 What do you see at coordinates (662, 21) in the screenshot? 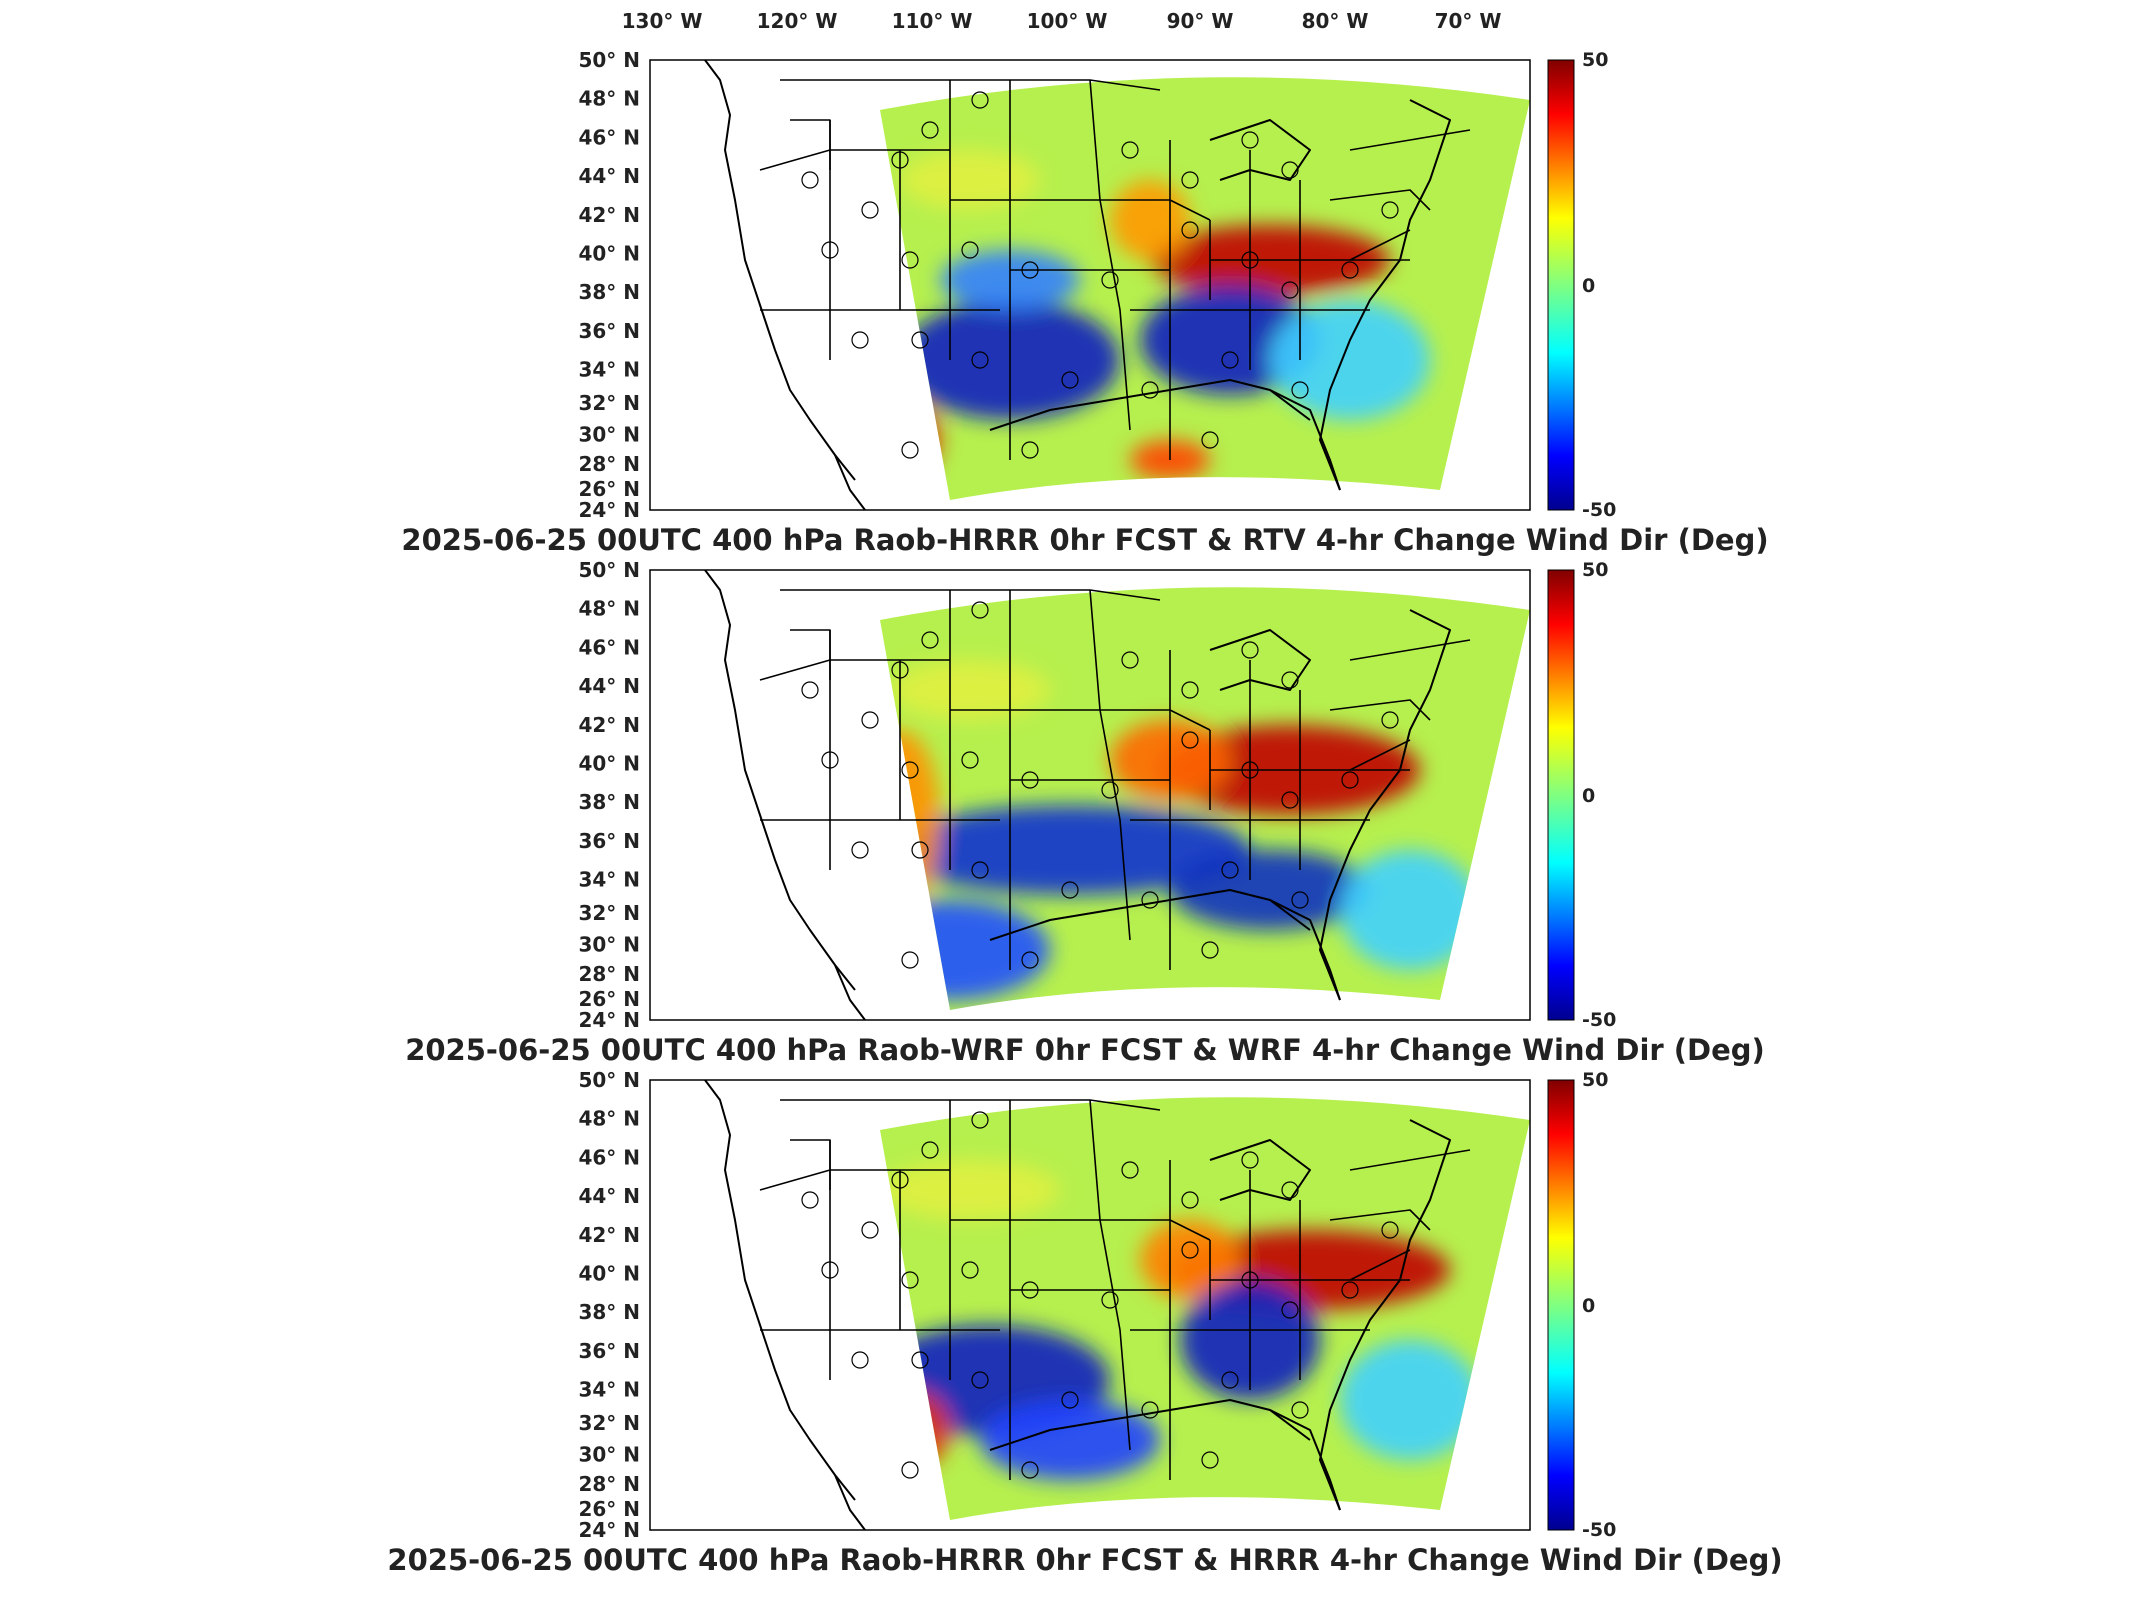
I see `lon-tick-label: 130° W` at bounding box center [662, 21].